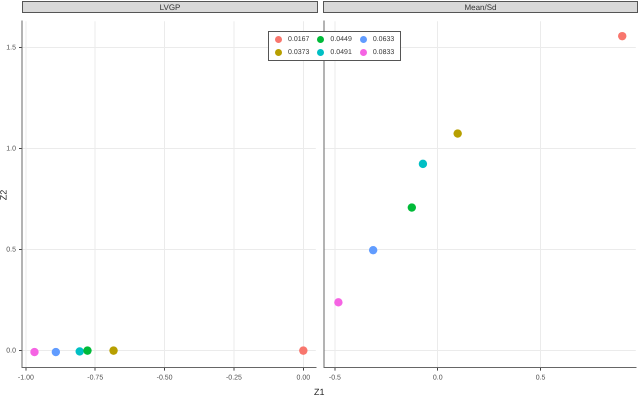 The image size is (640, 397). I want to click on chart-title: Mean/Sd, so click(480, 7).